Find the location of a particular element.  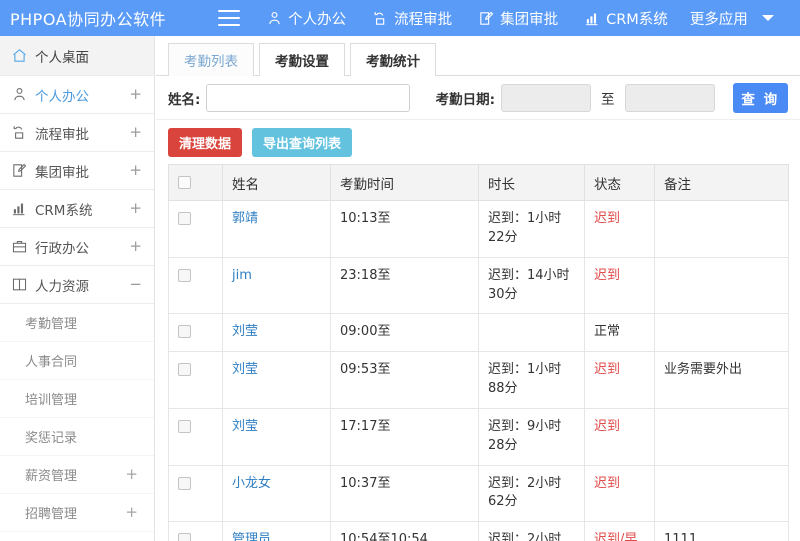

edit-square-icon is located at coordinates (19, 170).